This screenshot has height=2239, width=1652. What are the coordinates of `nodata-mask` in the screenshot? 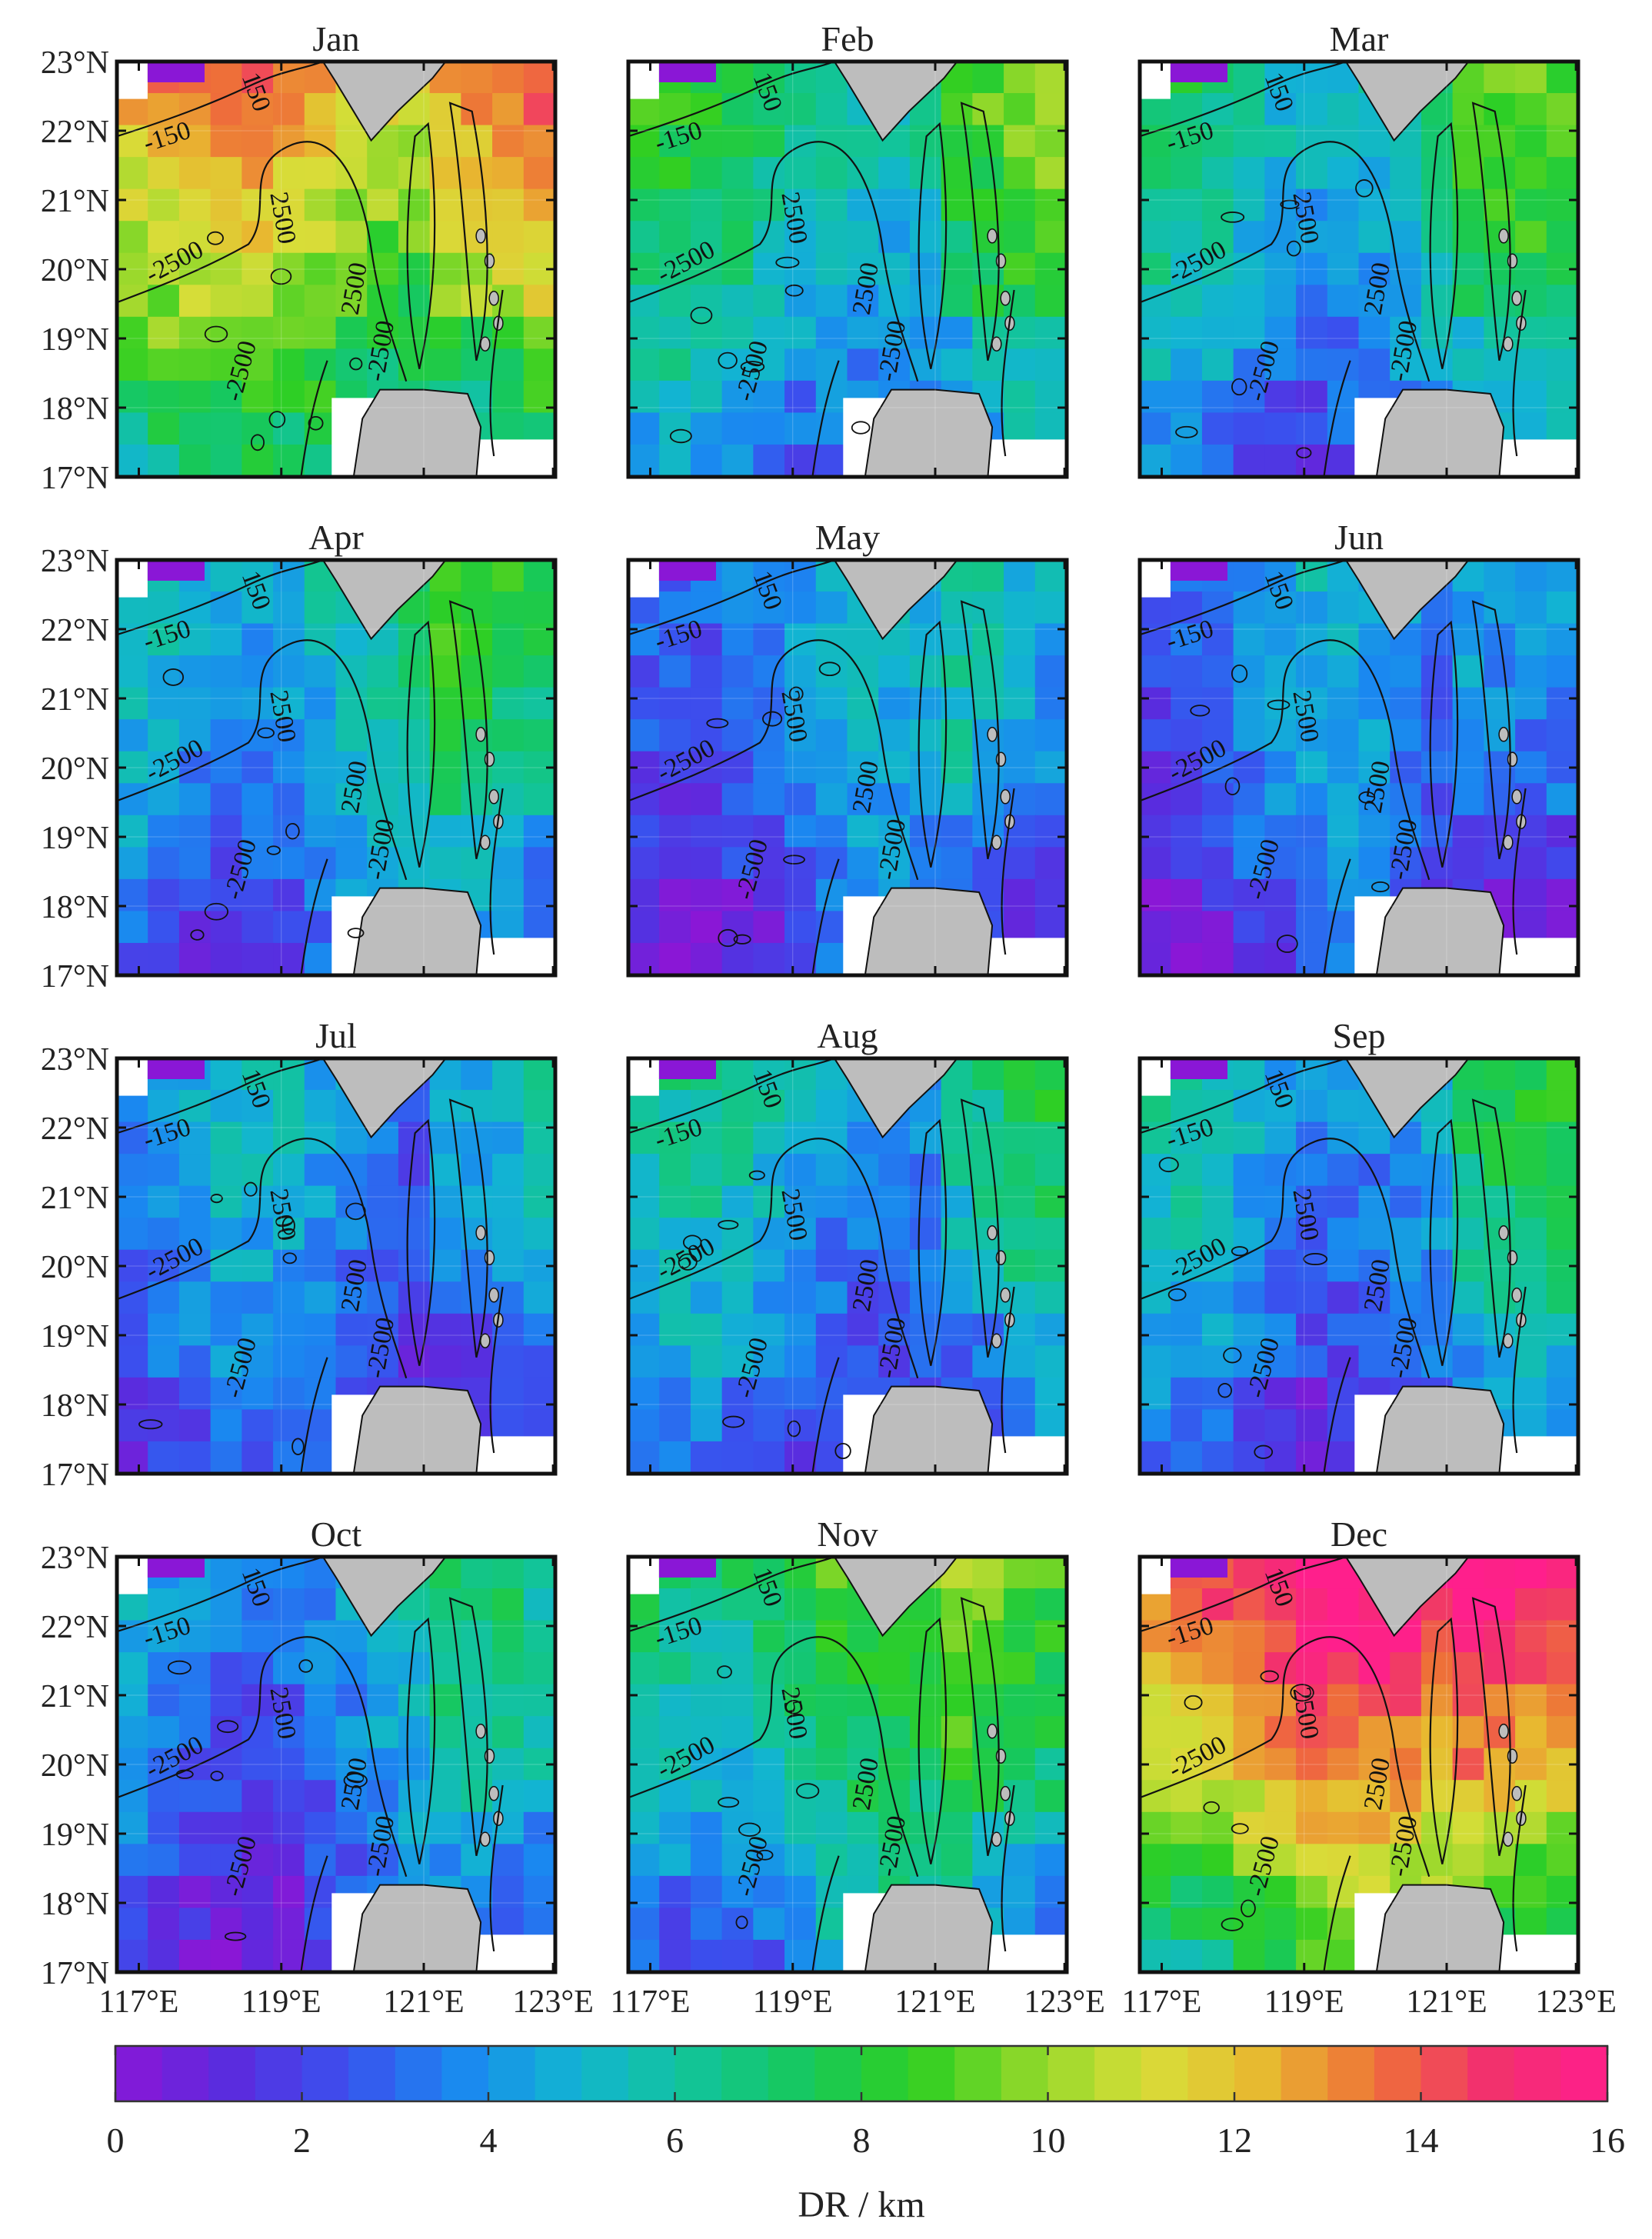 It's located at (132, 80).